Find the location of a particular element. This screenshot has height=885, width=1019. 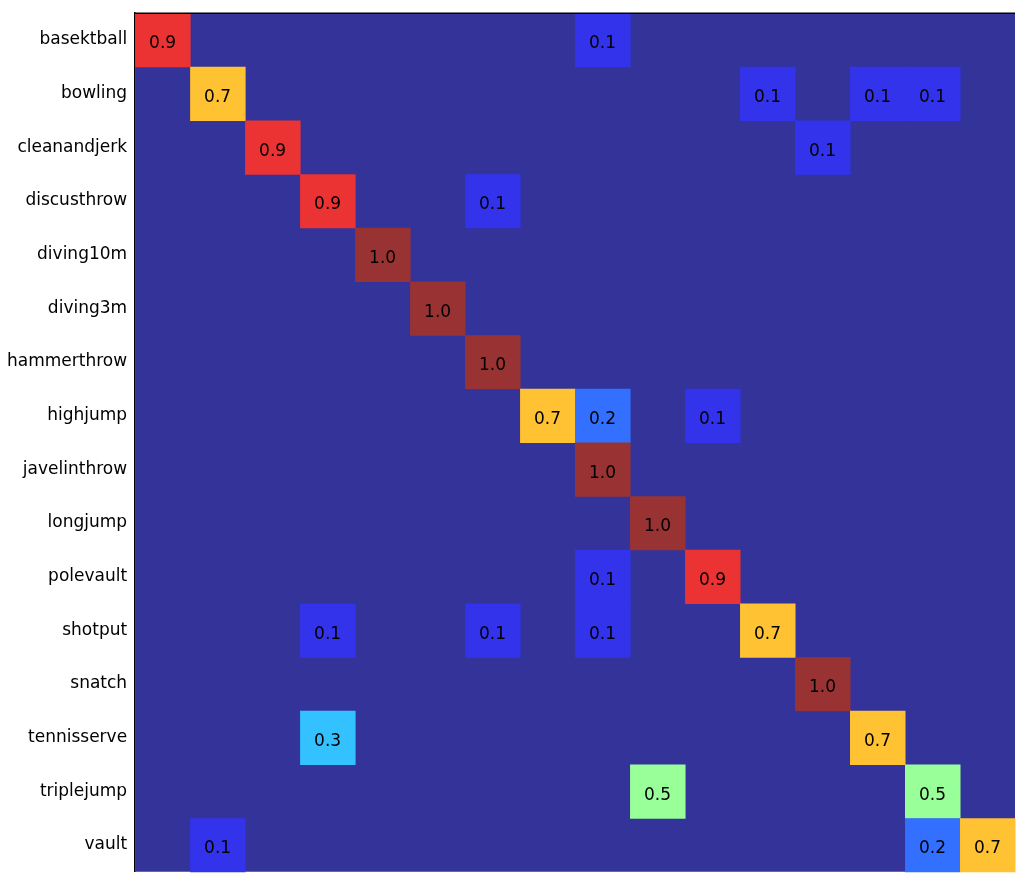

y-tick-label: diving3m is located at coordinates (87, 306).